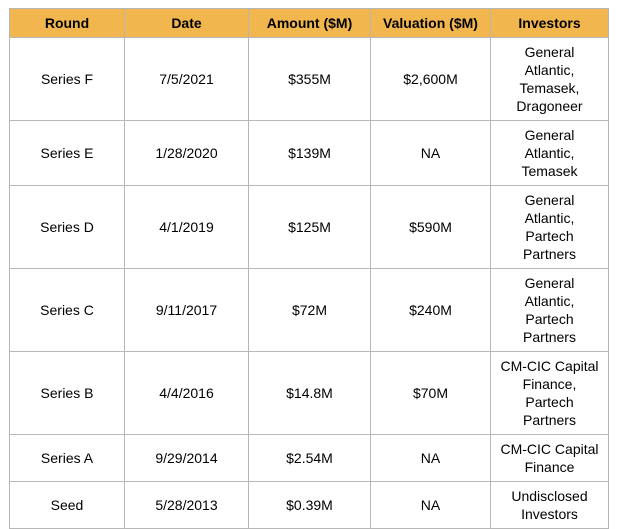 The image size is (617, 529). What do you see at coordinates (67, 310) in the screenshot?
I see `cell-round: Series C` at bounding box center [67, 310].